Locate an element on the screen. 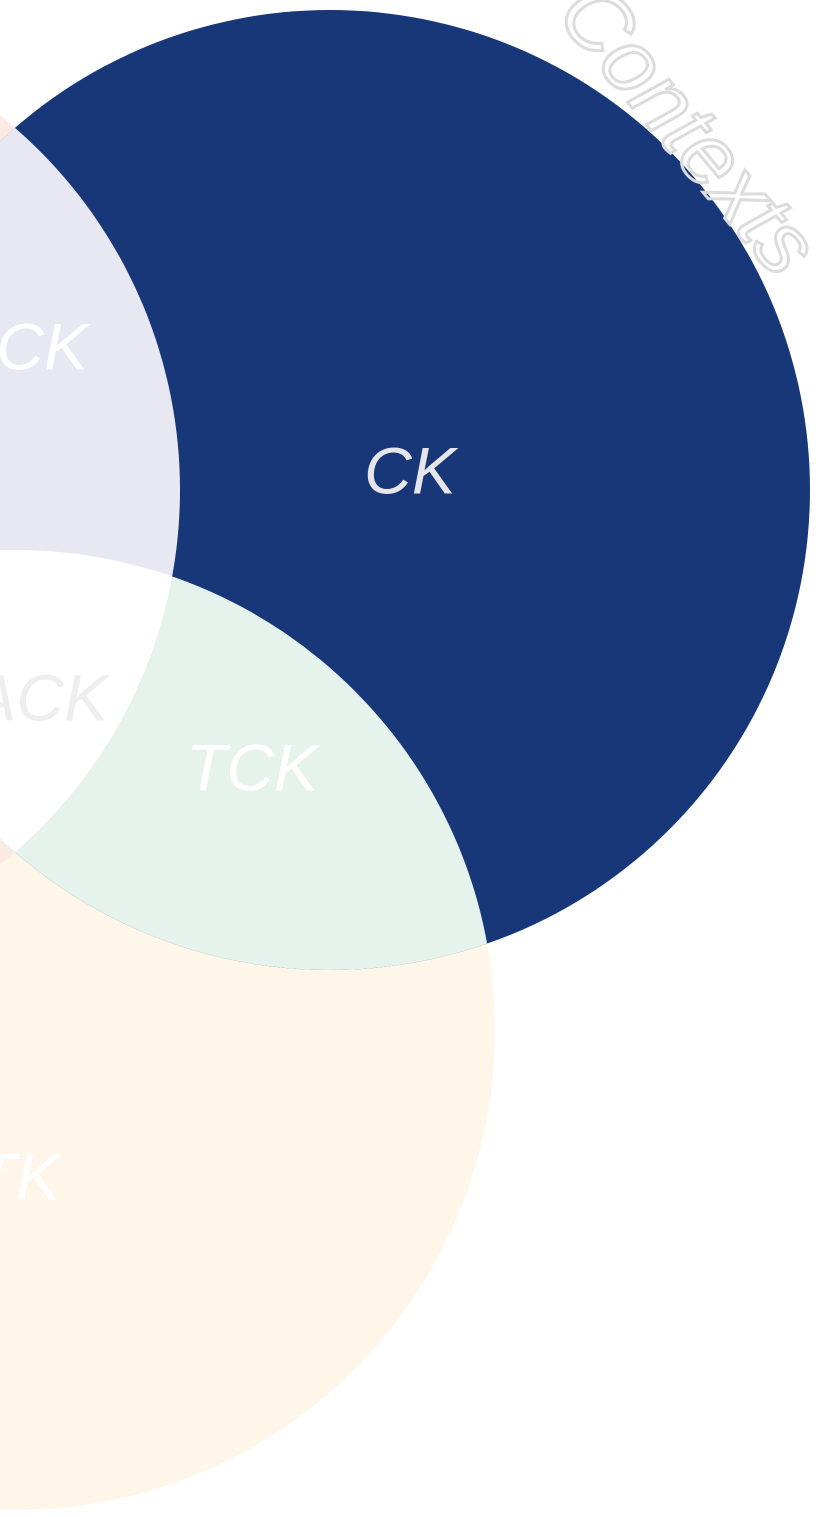 Image resolution: width=820 pixels, height=1517 pixels. tpack-label: TPACK is located at coordinates (55, 697).